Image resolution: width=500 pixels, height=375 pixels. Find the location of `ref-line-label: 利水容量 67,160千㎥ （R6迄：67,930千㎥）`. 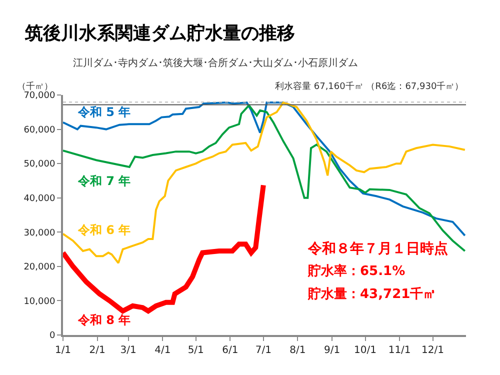

ref-line-label: 利水容量 67,160千㎥ （R6迄：67,930千㎥） is located at coordinates (369, 86).